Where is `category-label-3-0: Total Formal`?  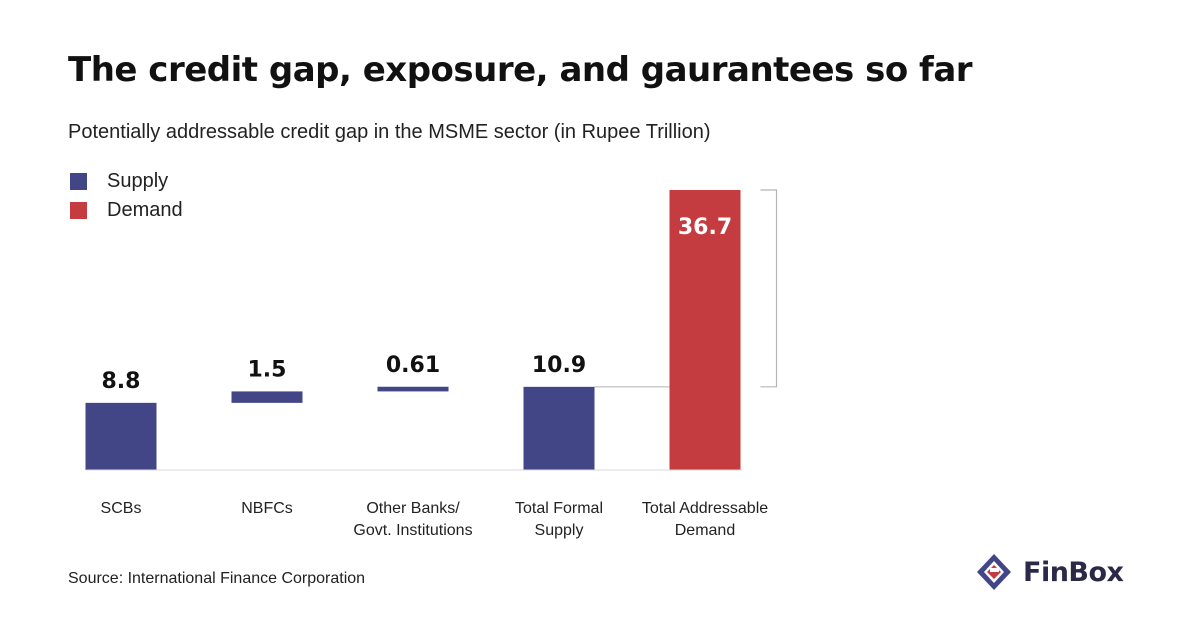 category-label-3-0: Total Formal is located at coordinates (559, 508).